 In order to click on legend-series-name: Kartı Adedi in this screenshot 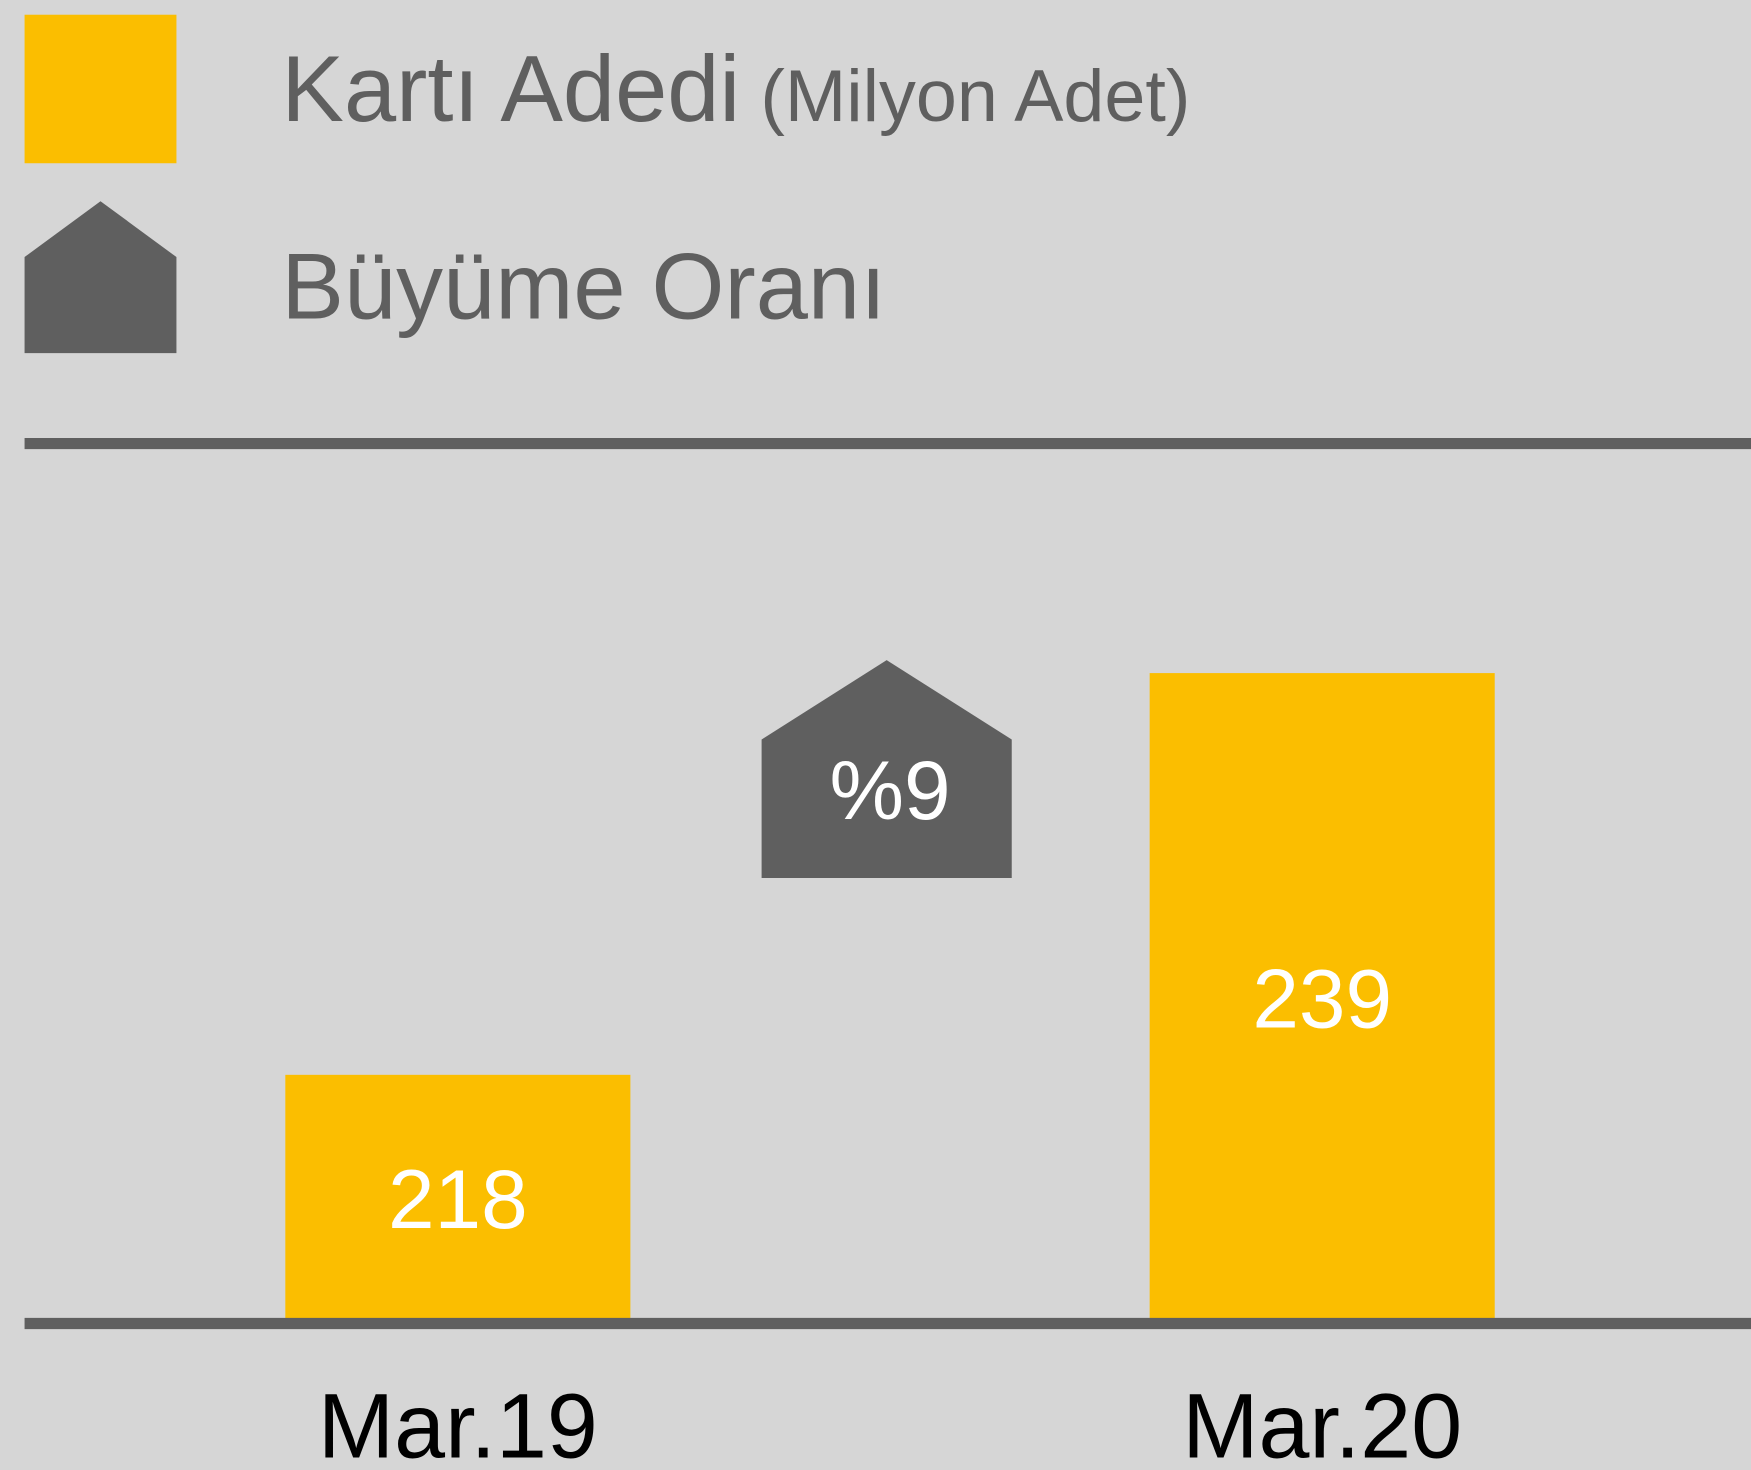, I will do `click(510, 88)`.